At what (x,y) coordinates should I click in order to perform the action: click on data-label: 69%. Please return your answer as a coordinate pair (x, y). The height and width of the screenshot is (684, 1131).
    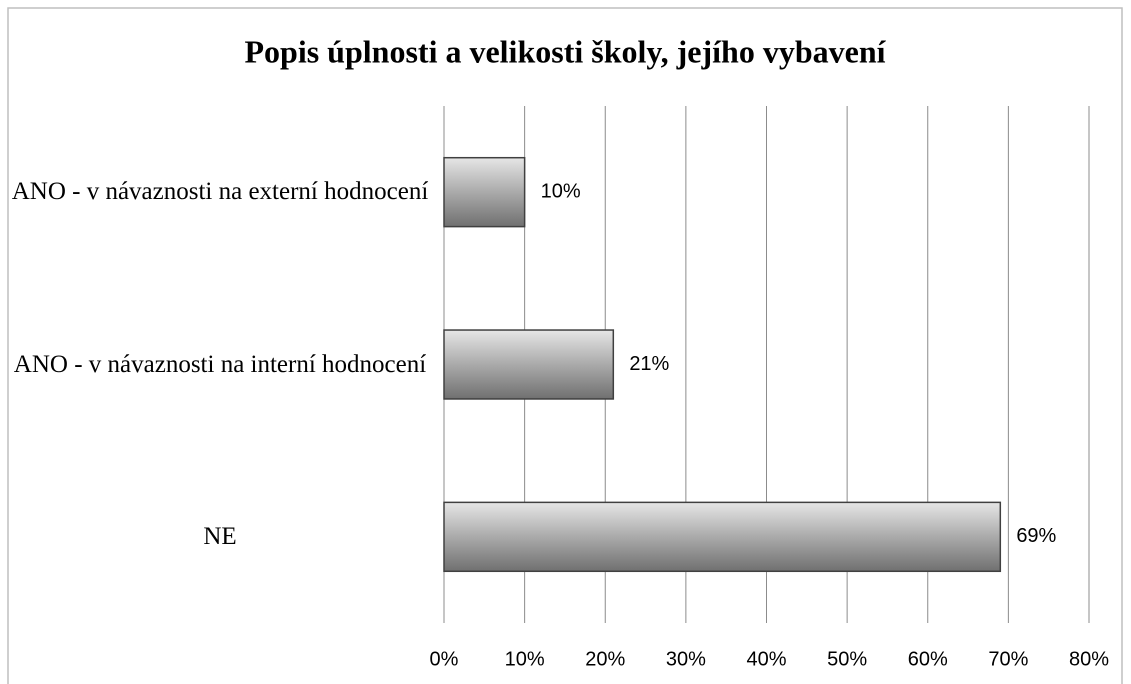
    Looking at the image, I should click on (1036, 536).